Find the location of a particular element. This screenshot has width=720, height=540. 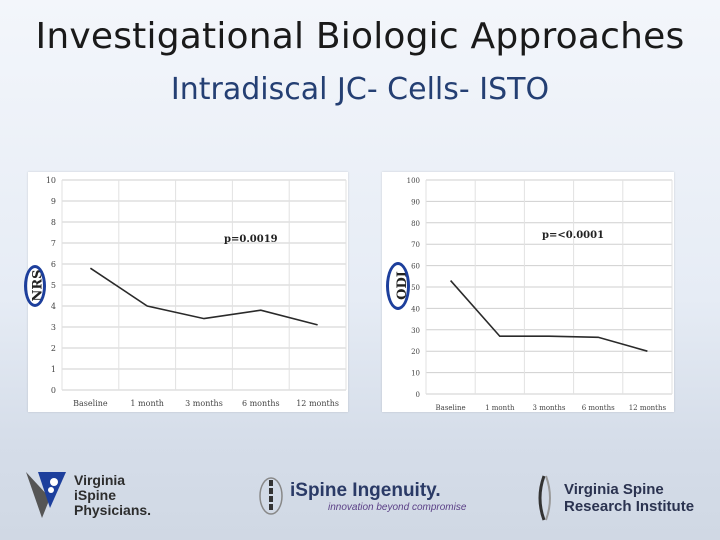

y-tick-label: 70 is located at coordinates (415, 245).